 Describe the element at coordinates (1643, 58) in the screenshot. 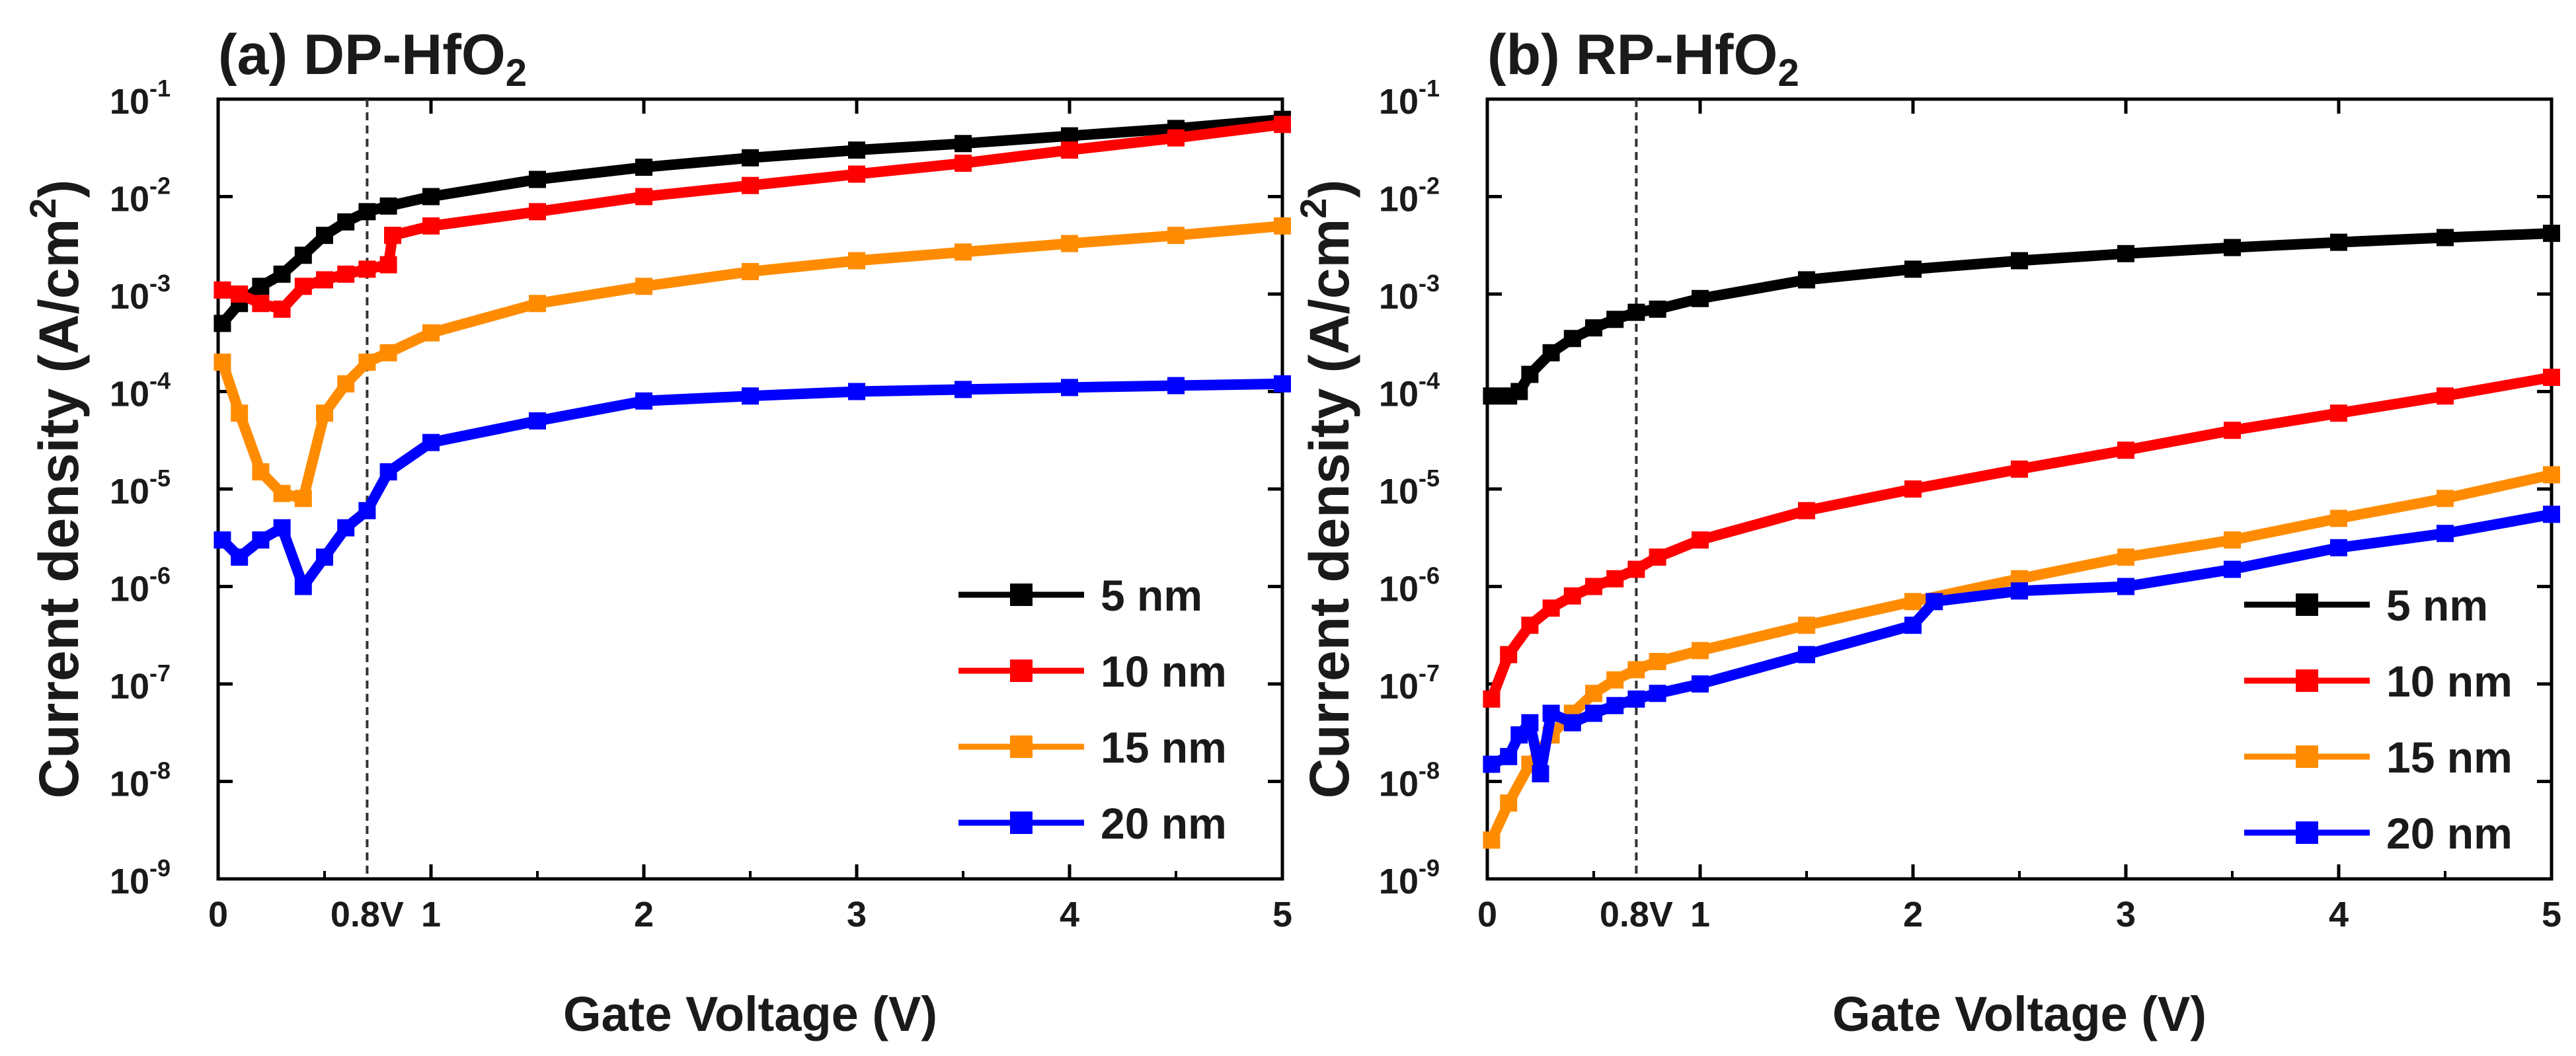

I see `panel-title: (b) RP-HfO2` at that location.